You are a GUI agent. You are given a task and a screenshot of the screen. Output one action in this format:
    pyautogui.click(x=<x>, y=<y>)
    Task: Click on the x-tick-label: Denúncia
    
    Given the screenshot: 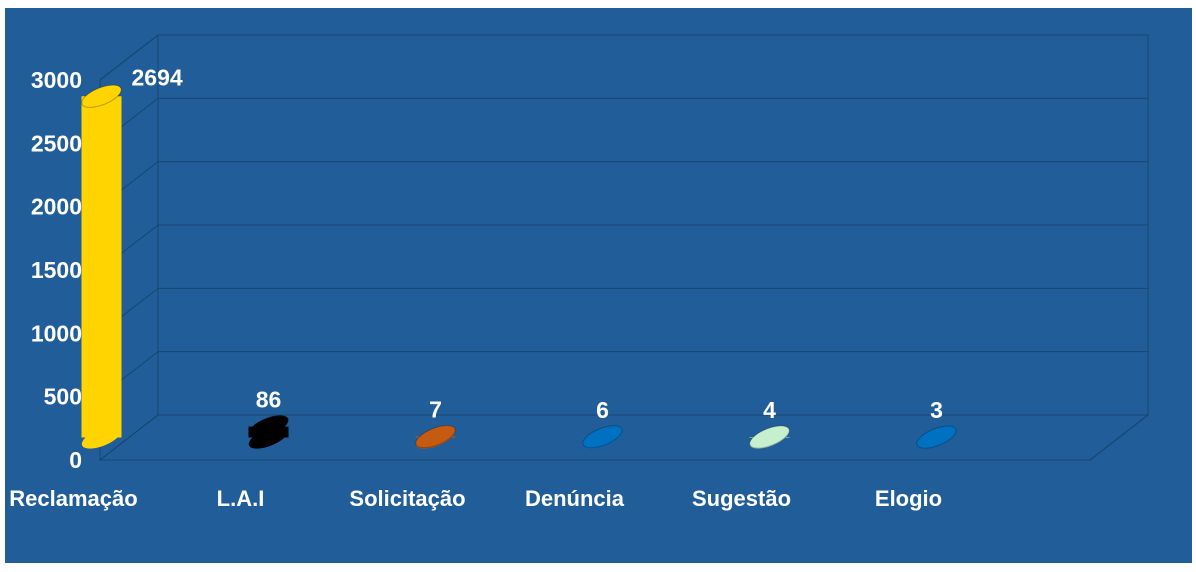 What is the action you would take?
    pyautogui.click(x=575, y=498)
    